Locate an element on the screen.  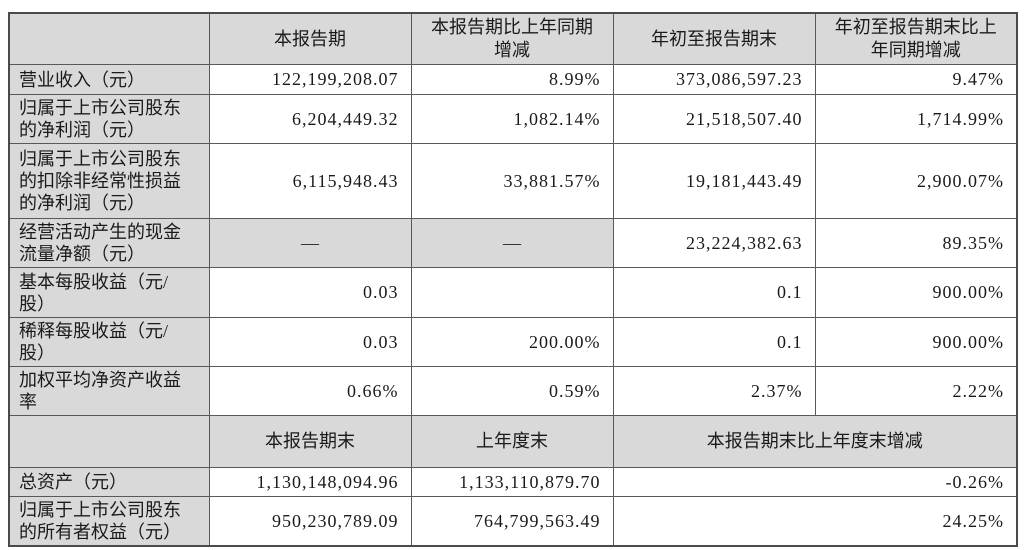
cell-period-end: 950,230,789.09 is located at coordinates (310, 521).